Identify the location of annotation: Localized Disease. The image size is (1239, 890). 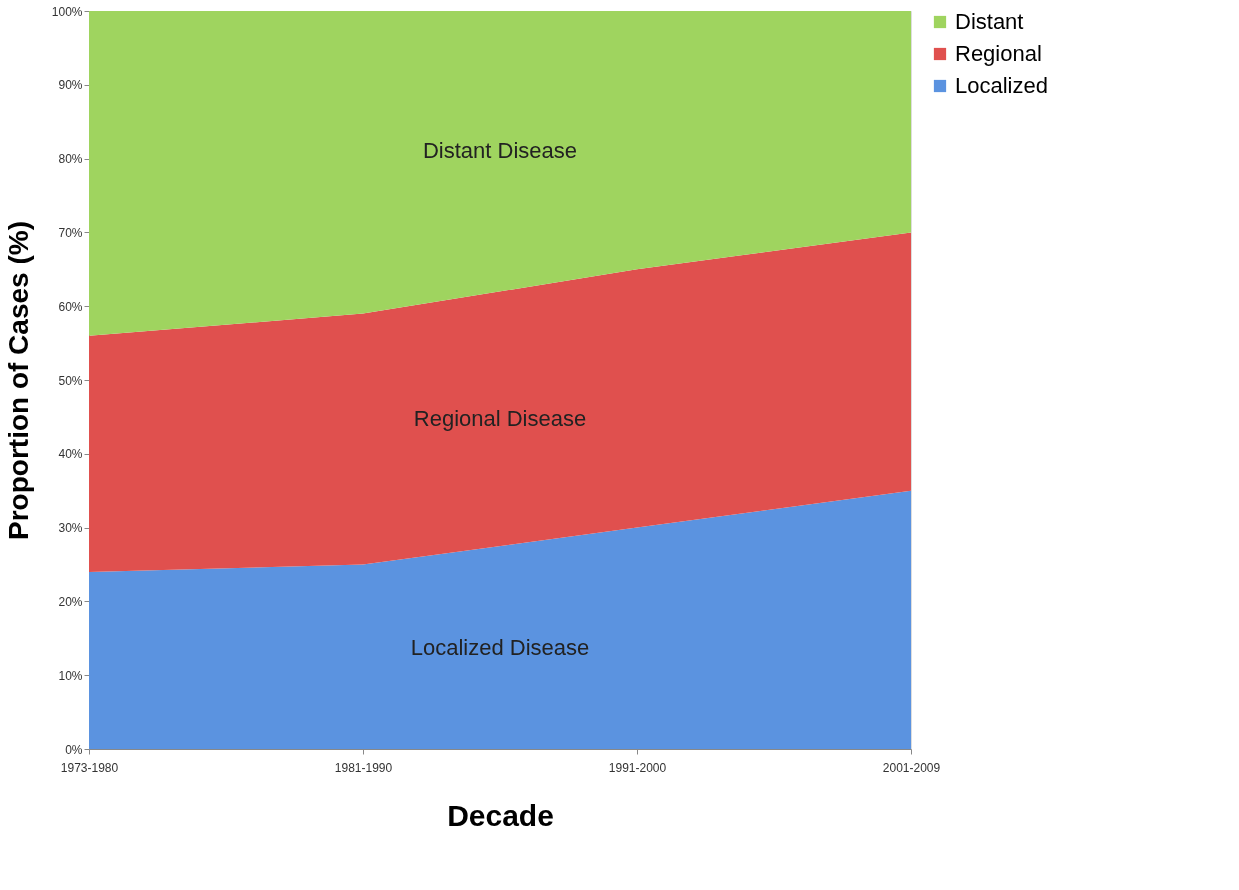
(500, 647).